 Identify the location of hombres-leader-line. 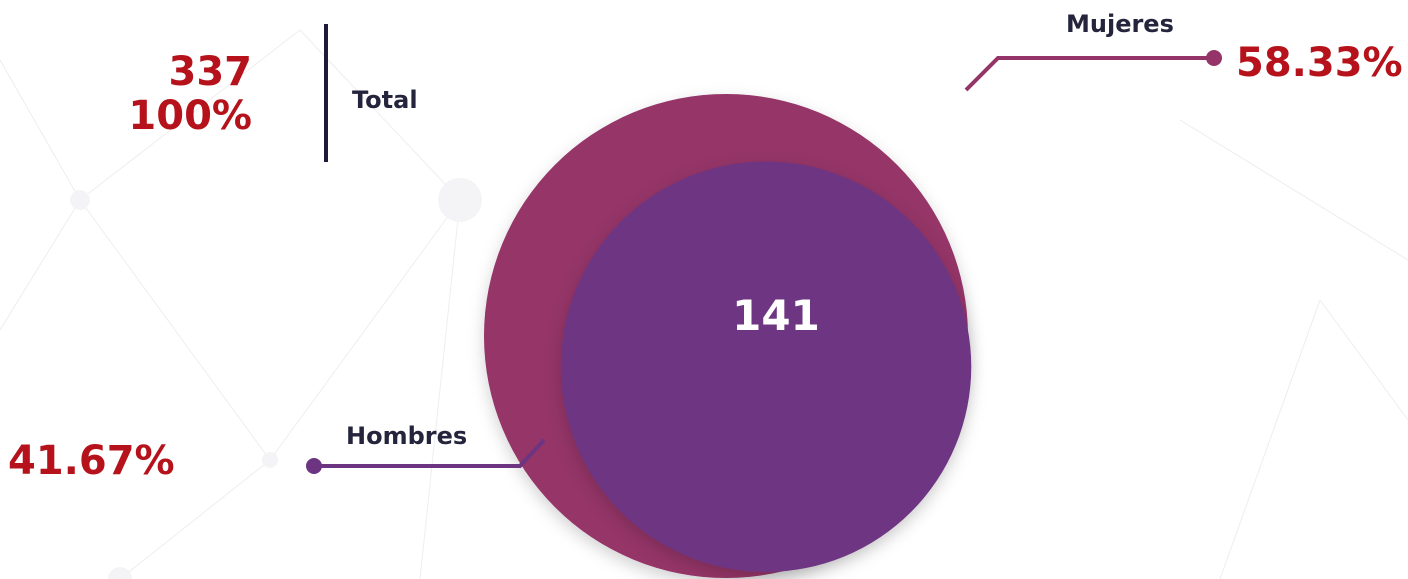
(430, 453).